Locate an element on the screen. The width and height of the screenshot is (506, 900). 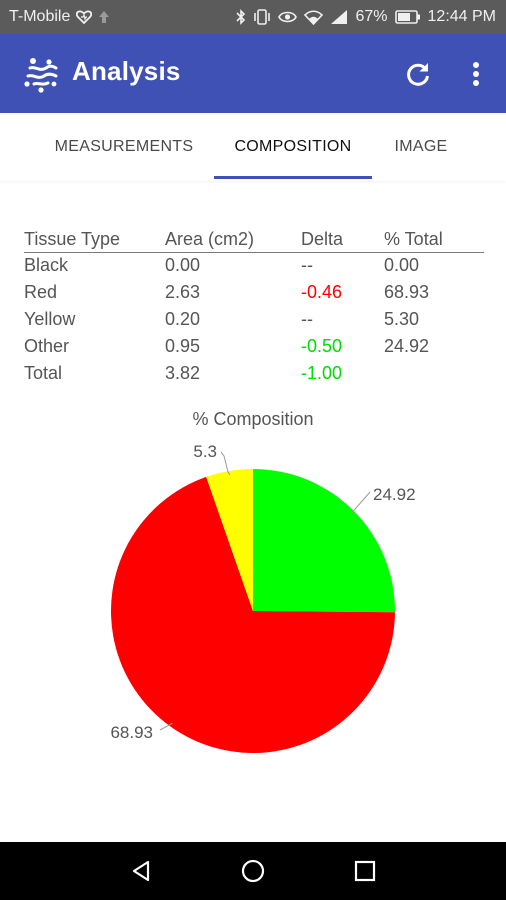
cell-total: 5.30 is located at coordinates (402, 319).